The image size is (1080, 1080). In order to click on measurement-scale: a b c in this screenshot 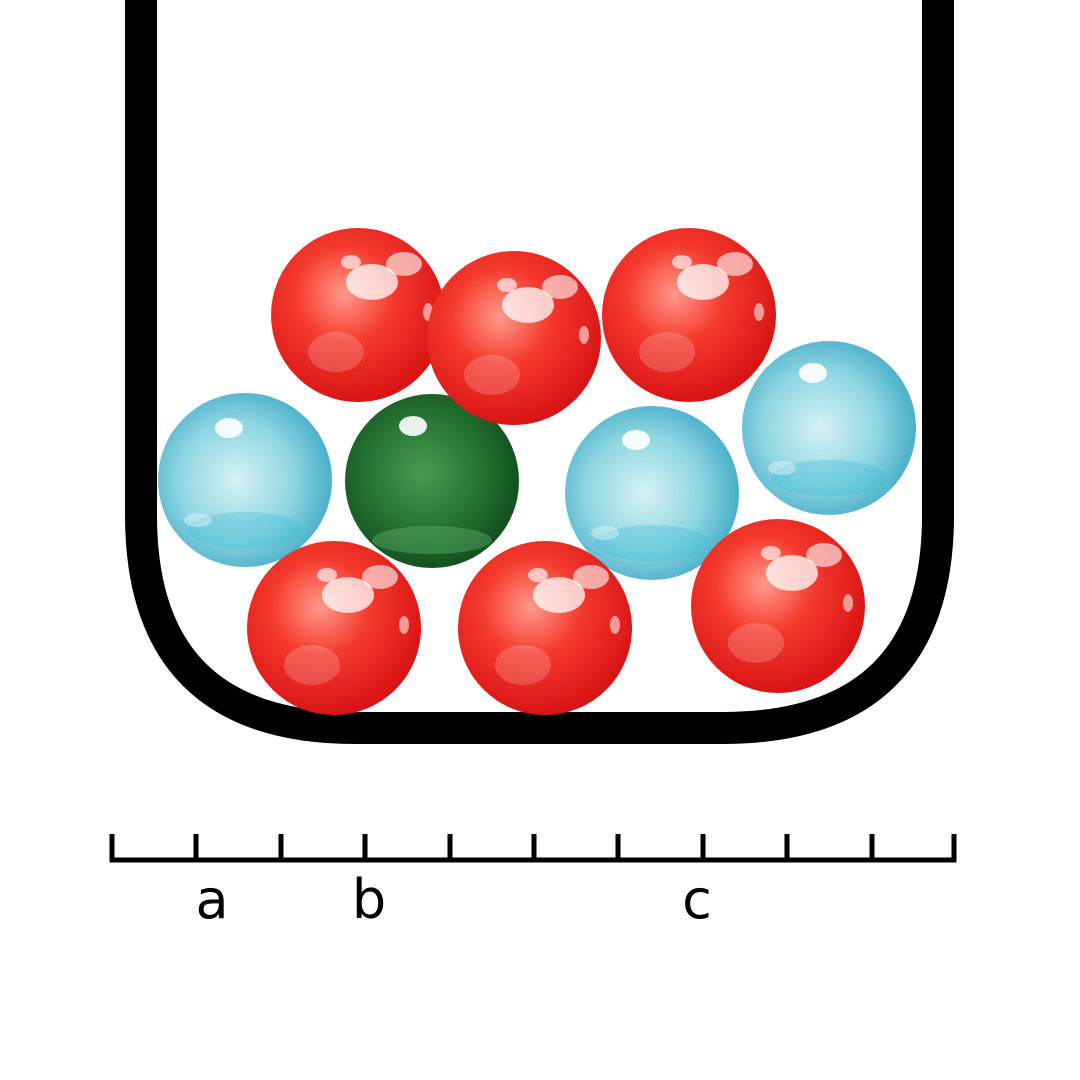, I will do `click(533, 882)`.